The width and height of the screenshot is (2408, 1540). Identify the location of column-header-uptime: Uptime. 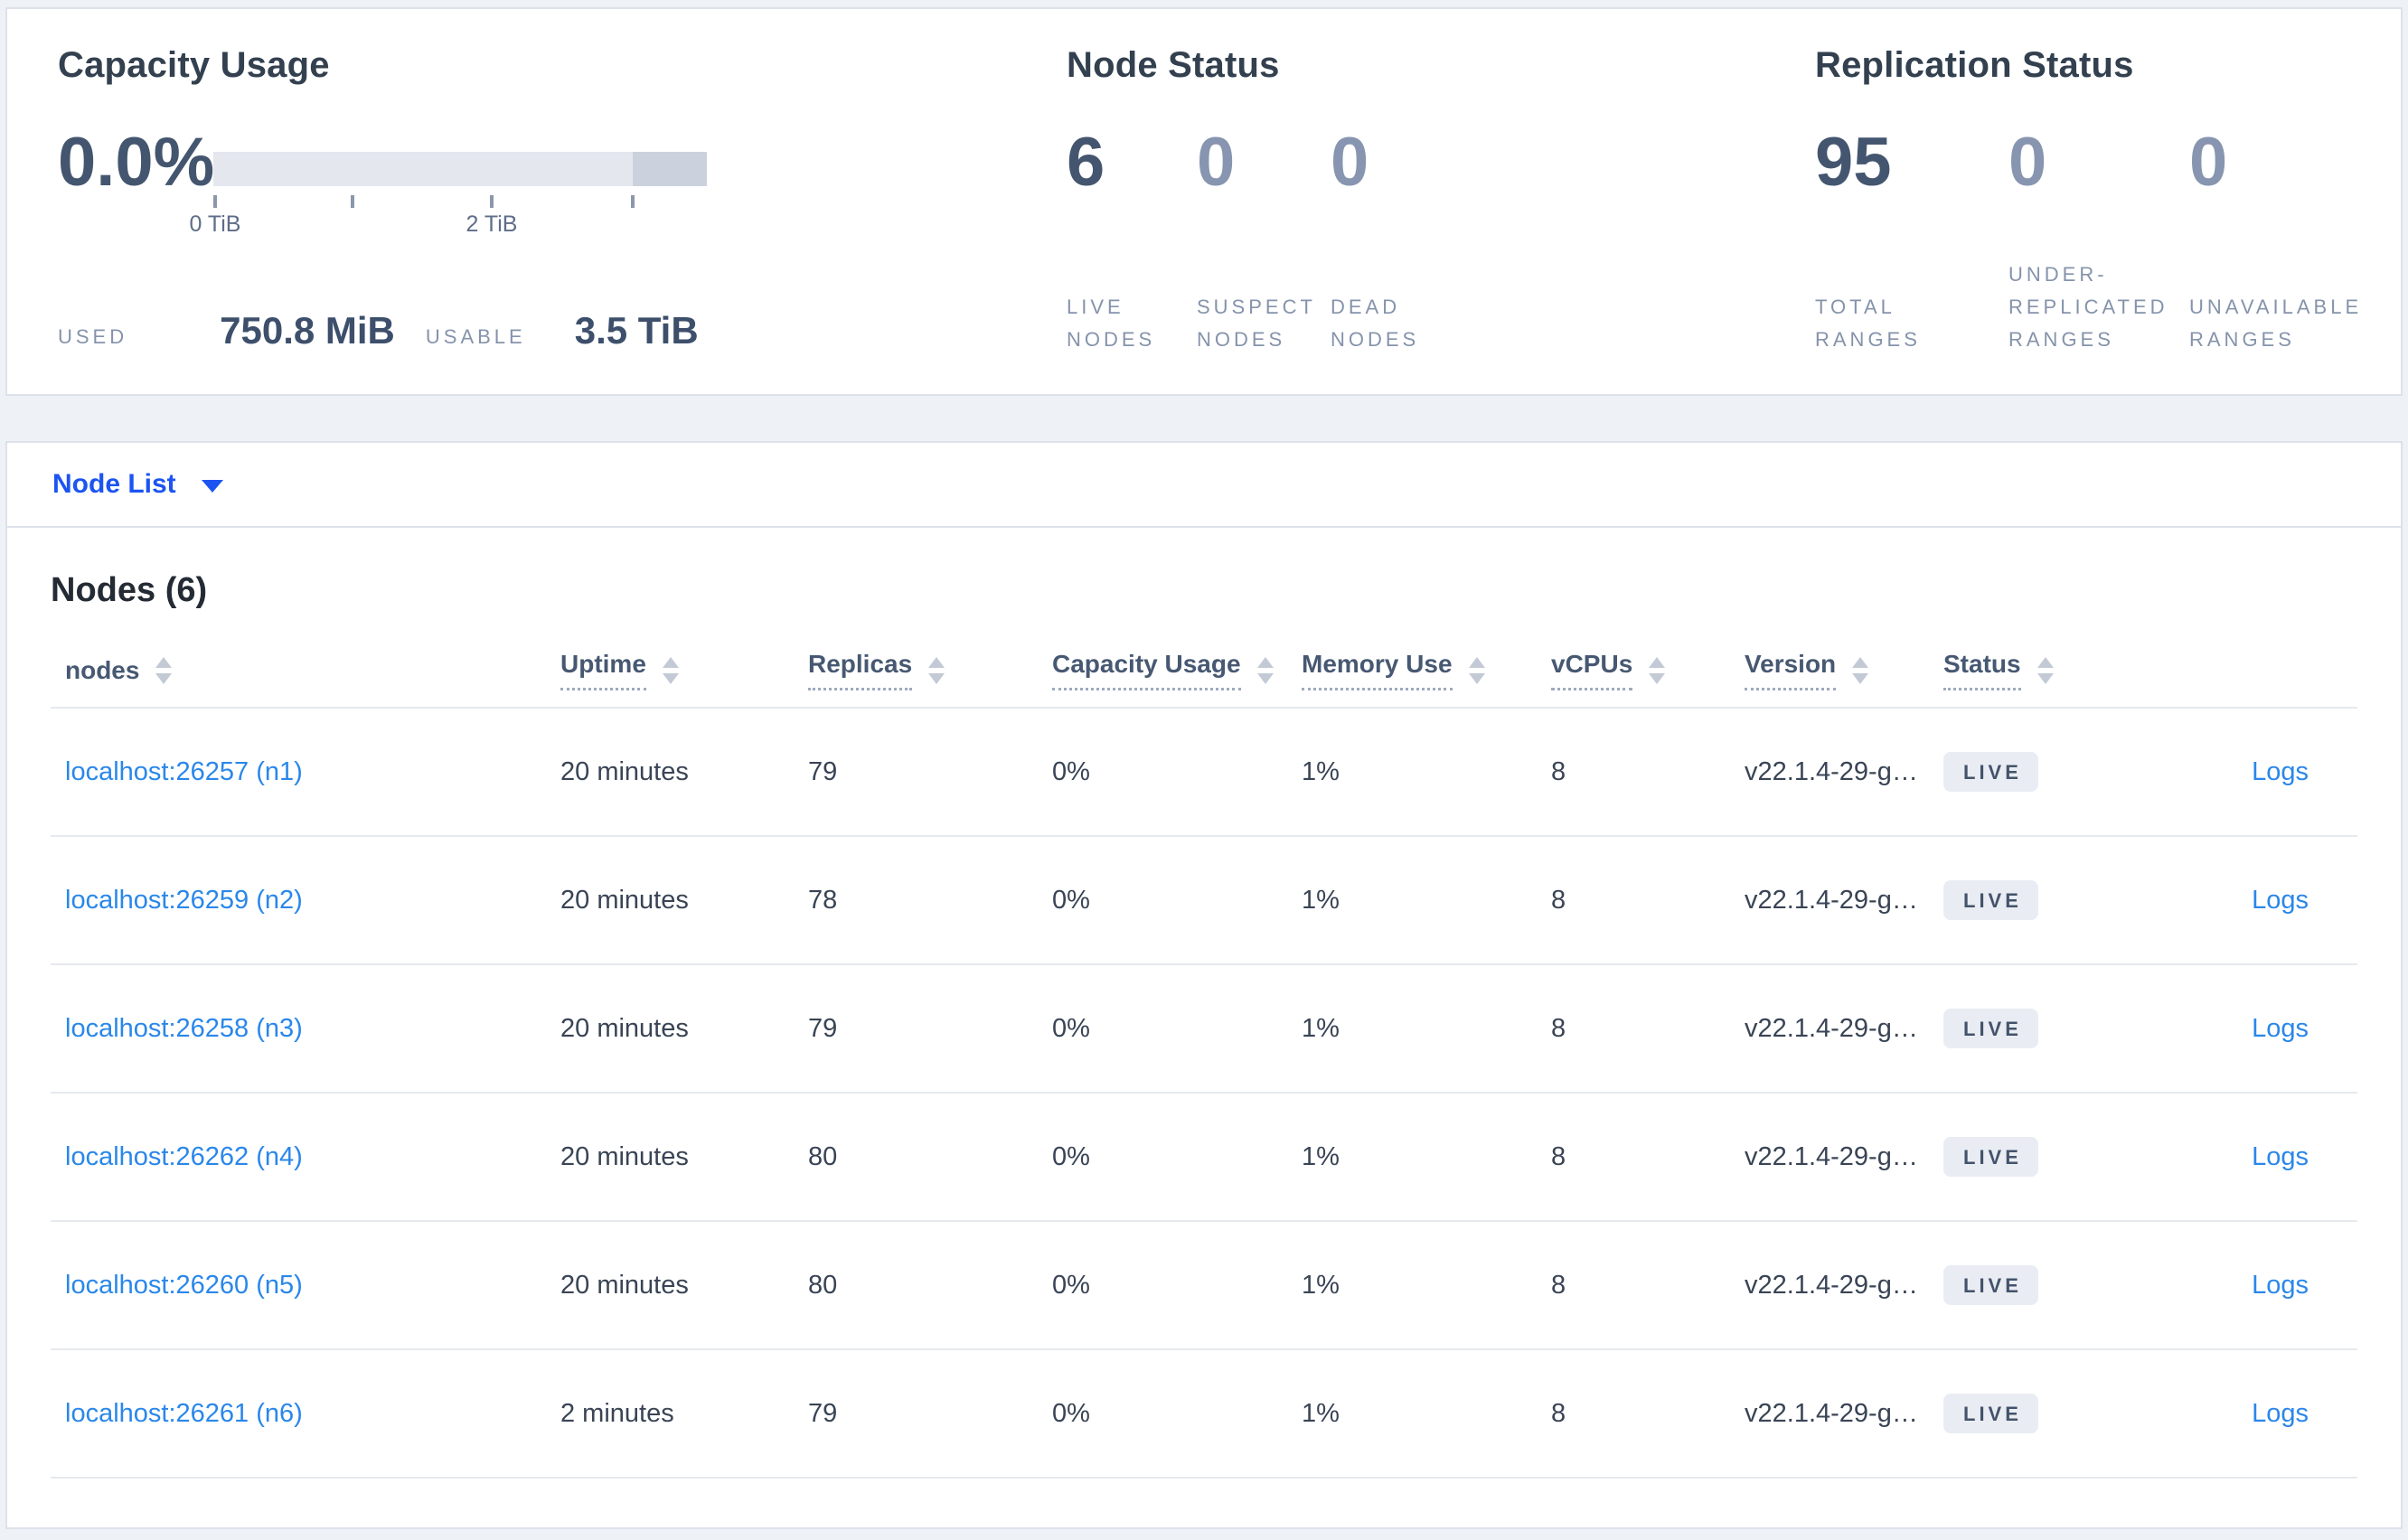
(684, 670).